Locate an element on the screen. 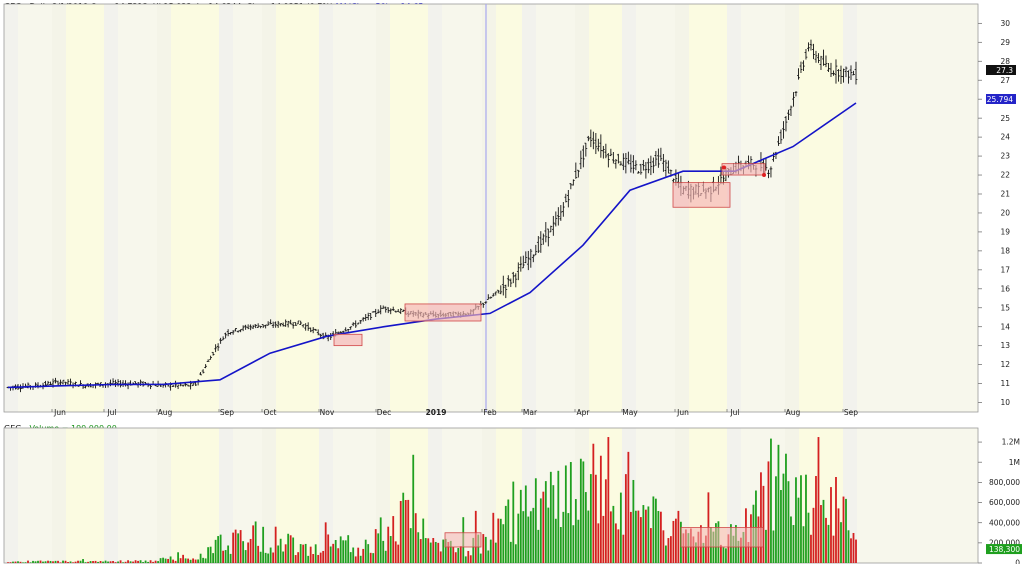 This screenshot has width=1024, height=564. highlight-zone is located at coordinates (348, 340).